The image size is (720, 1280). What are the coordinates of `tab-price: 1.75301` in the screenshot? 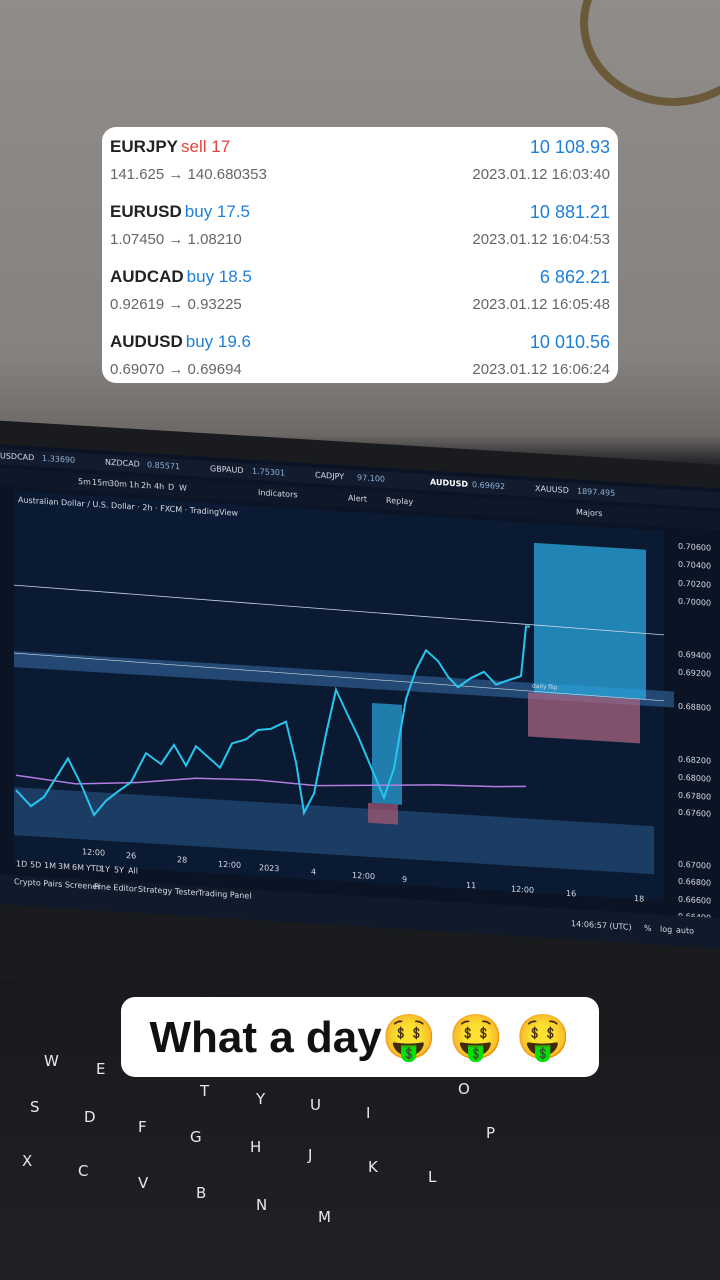 It's located at (269, 472).